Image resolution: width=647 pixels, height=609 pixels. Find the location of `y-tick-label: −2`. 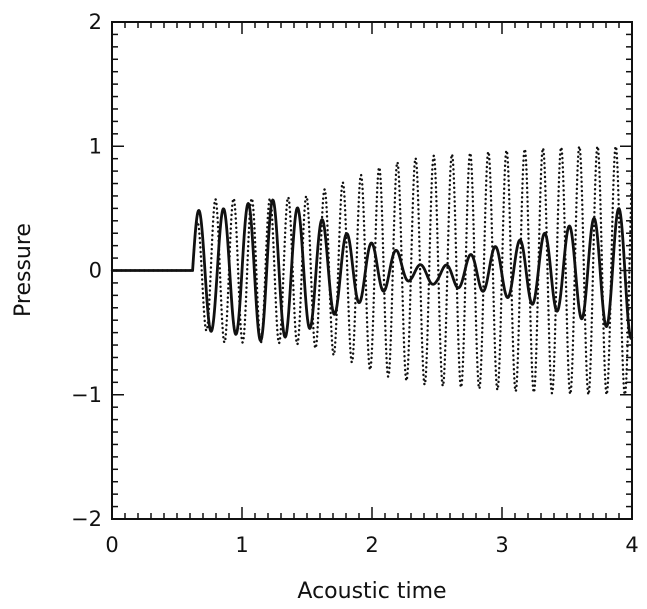

y-tick-label: −2 is located at coordinates (86, 519).